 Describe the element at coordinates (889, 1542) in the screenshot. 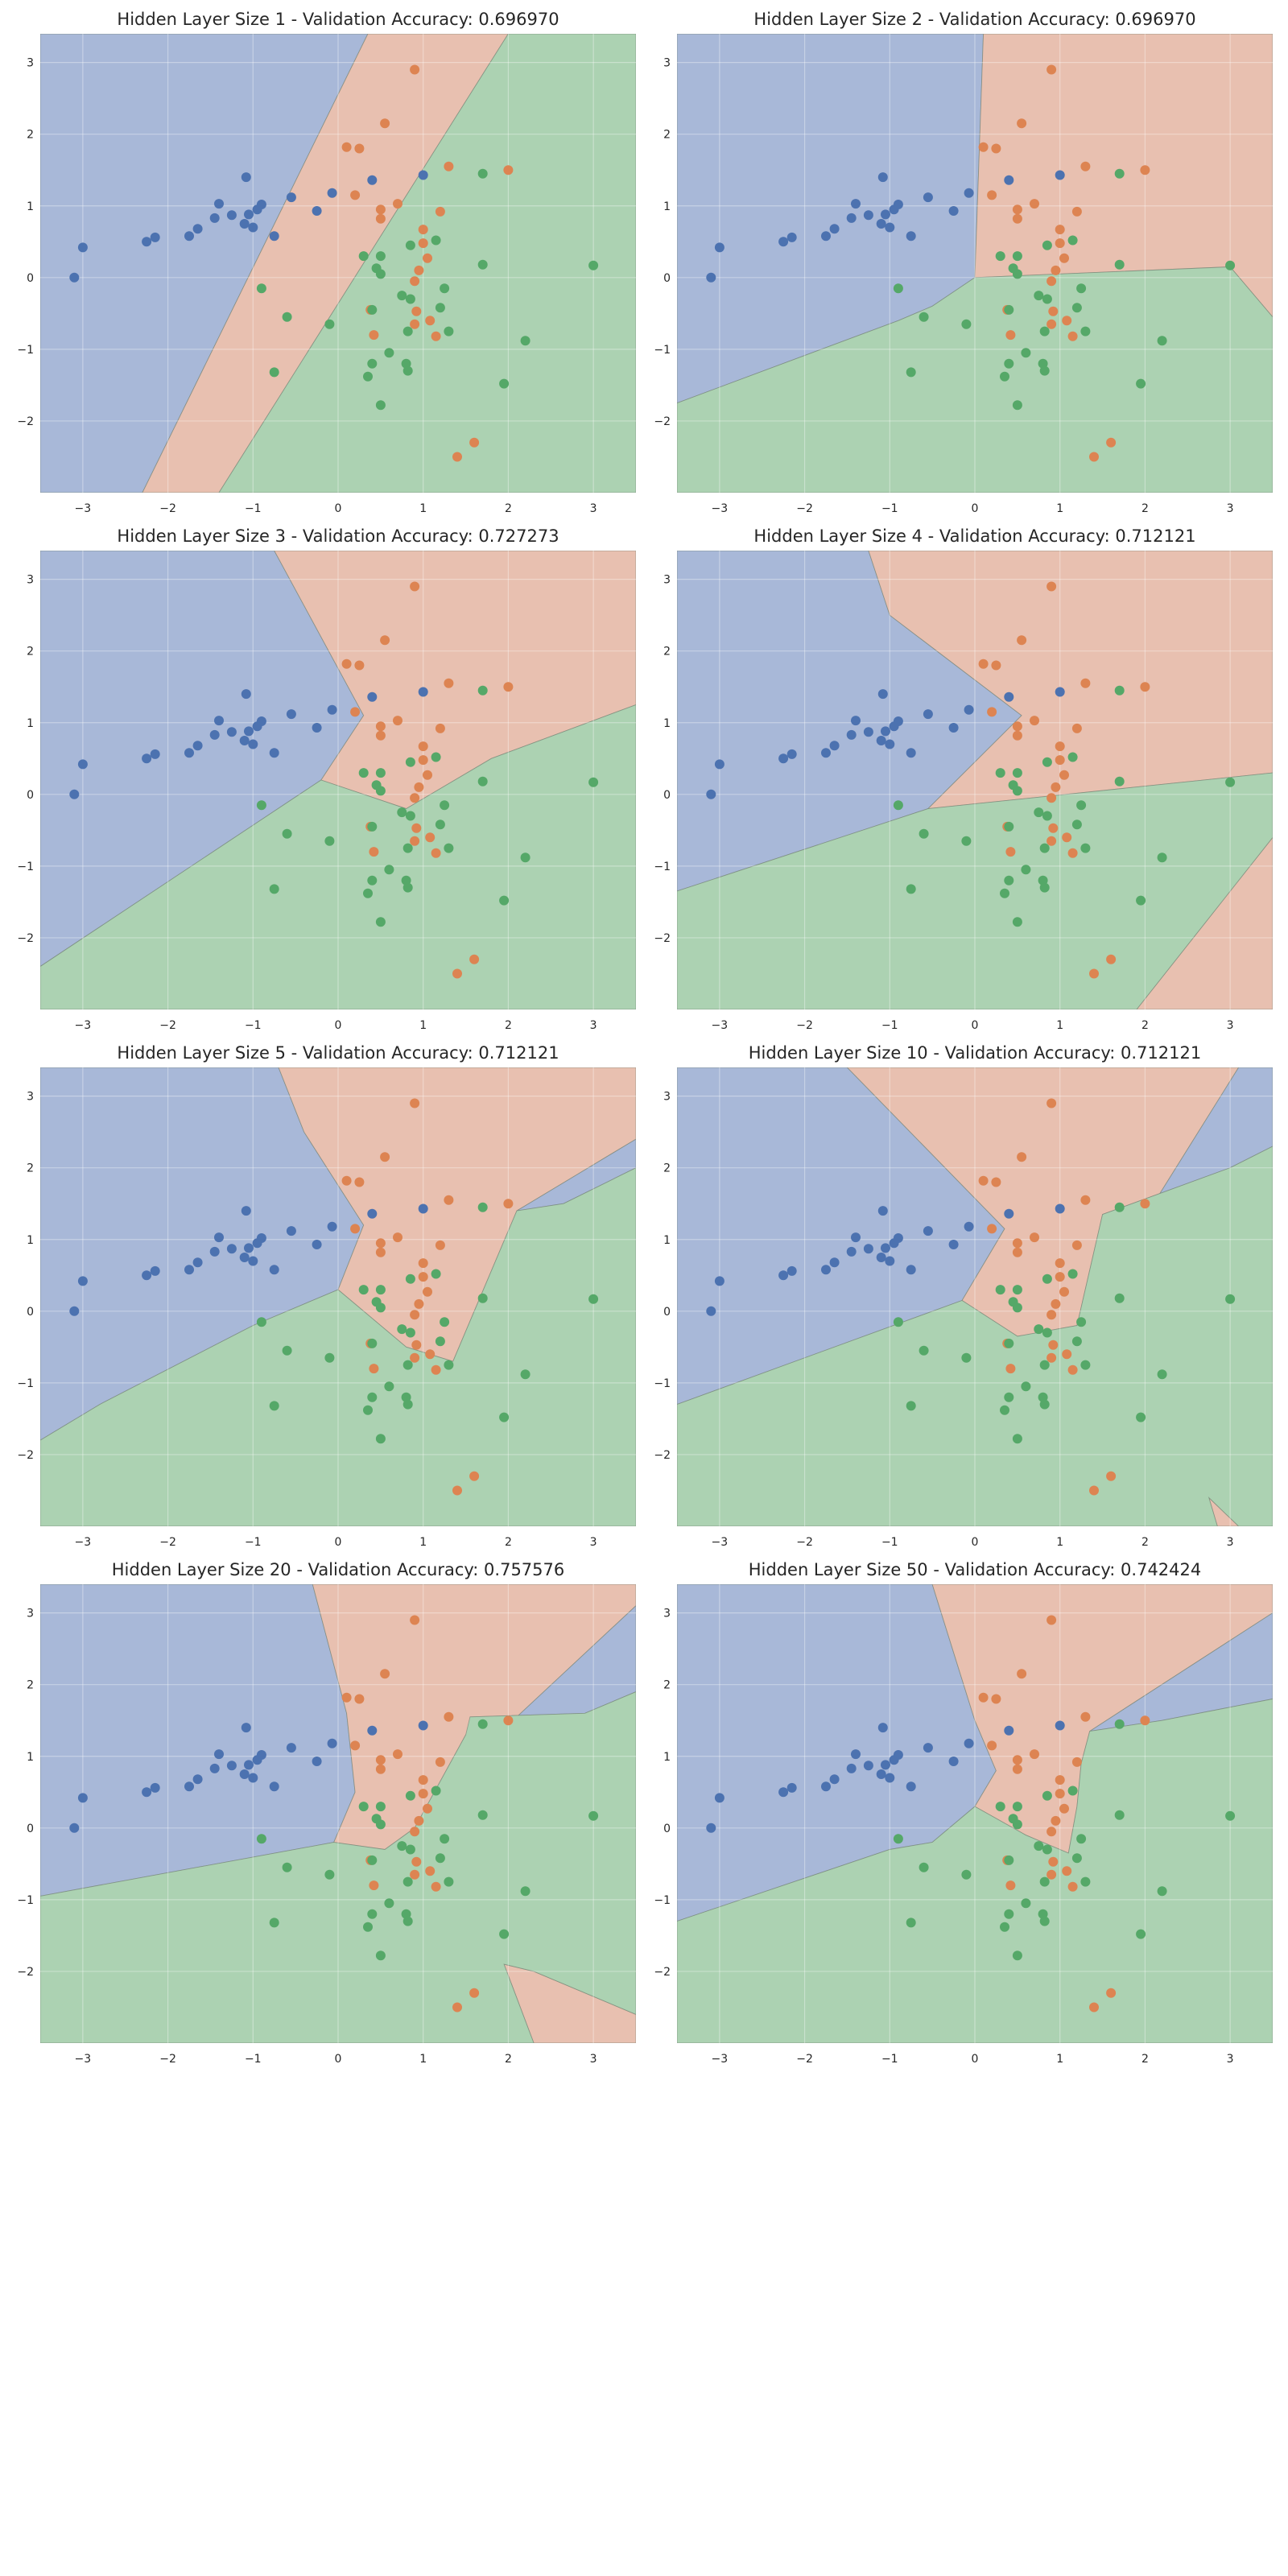

I see `x-tick-label: −1` at that location.